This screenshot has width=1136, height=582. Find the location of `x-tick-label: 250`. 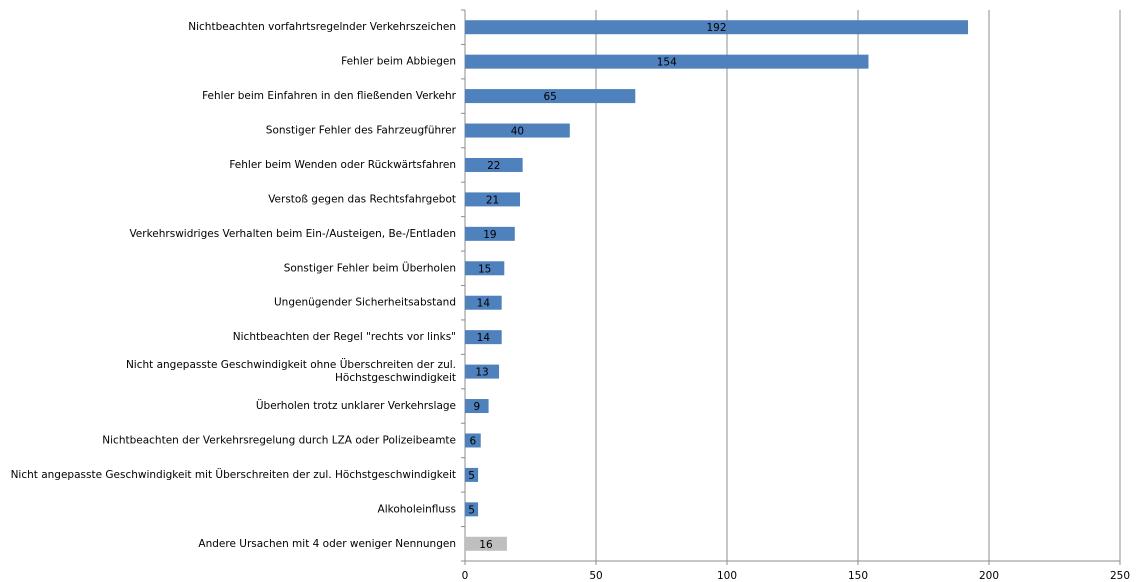

x-tick-label: 250 is located at coordinates (1120, 576).